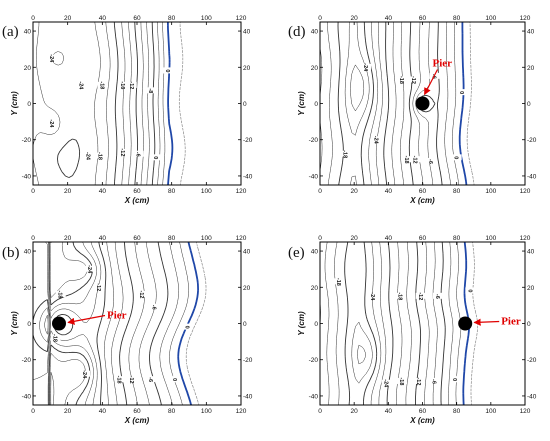 The image size is (550, 441). What do you see at coordinates (69, 158) in the screenshot?
I see `contour-level--24` at bounding box center [69, 158].